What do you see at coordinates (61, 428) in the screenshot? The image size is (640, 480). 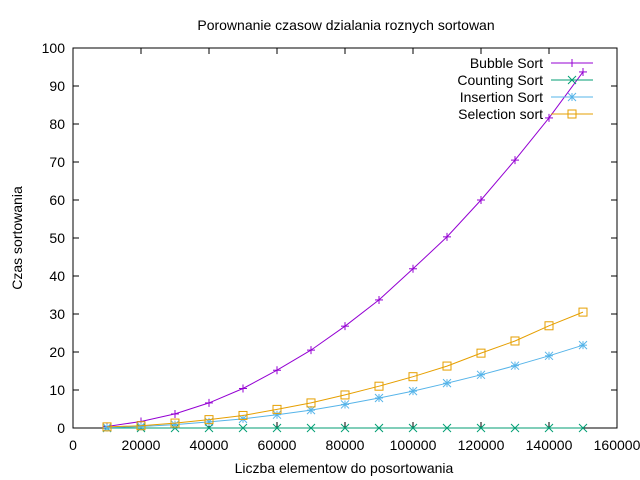 I see `y-tick-label: 0` at bounding box center [61, 428].